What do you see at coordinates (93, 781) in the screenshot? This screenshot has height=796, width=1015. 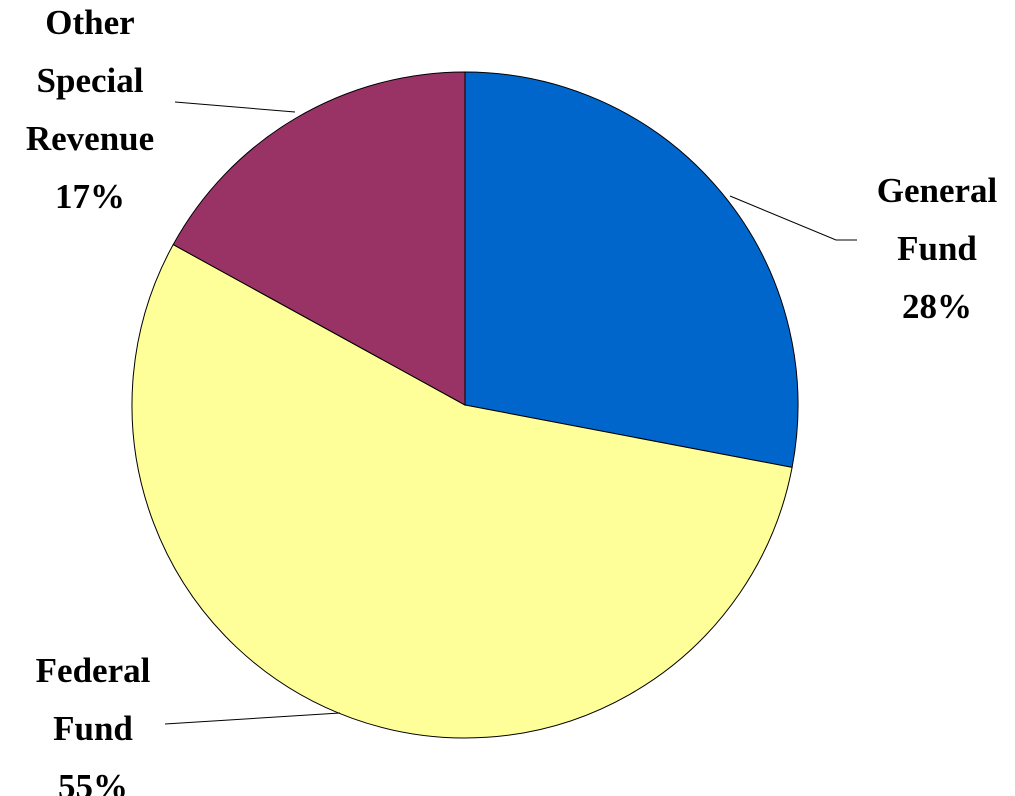 I see `slice-value-label: 55%` at bounding box center [93, 781].